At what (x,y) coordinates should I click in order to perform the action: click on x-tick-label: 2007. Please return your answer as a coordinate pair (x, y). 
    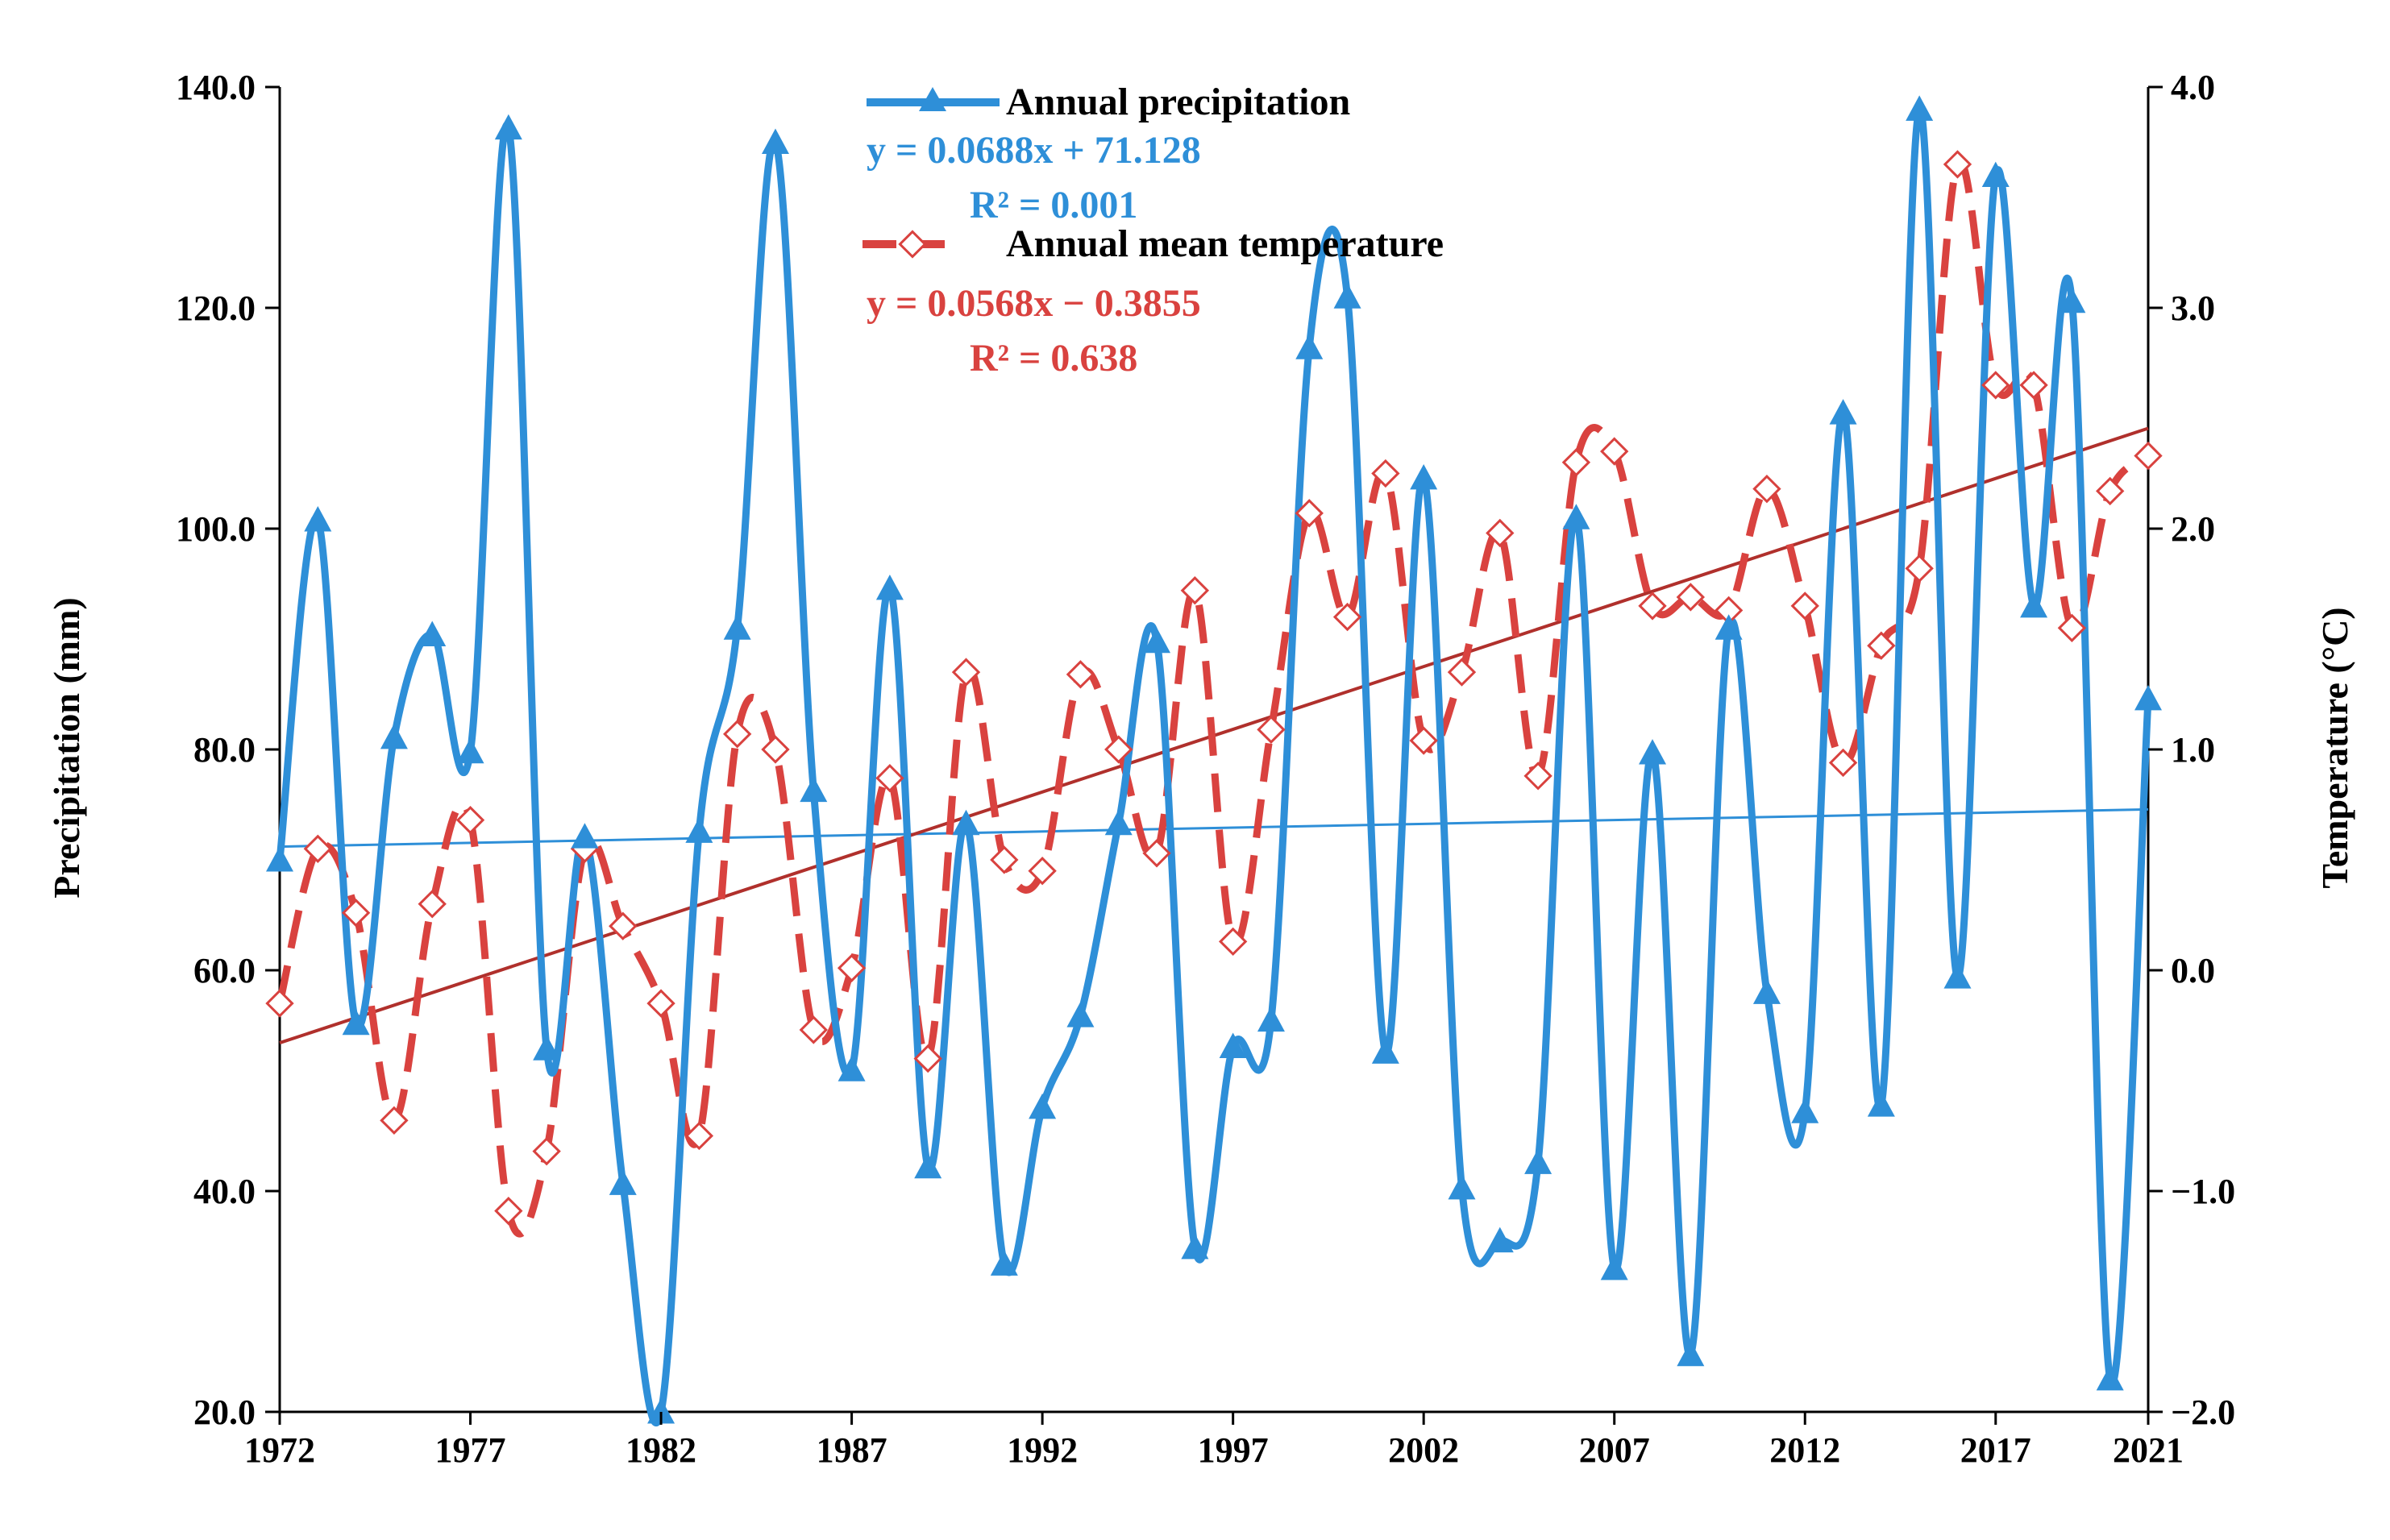
    Looking at the image, I should click on (1614, 1450).